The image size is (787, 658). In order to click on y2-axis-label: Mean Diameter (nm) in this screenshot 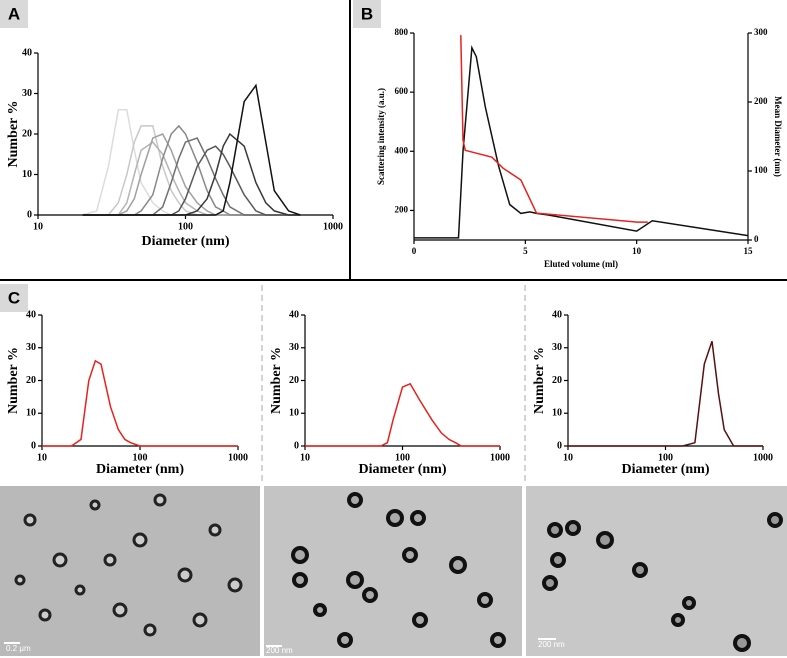, I will do `click(778, 136)`.